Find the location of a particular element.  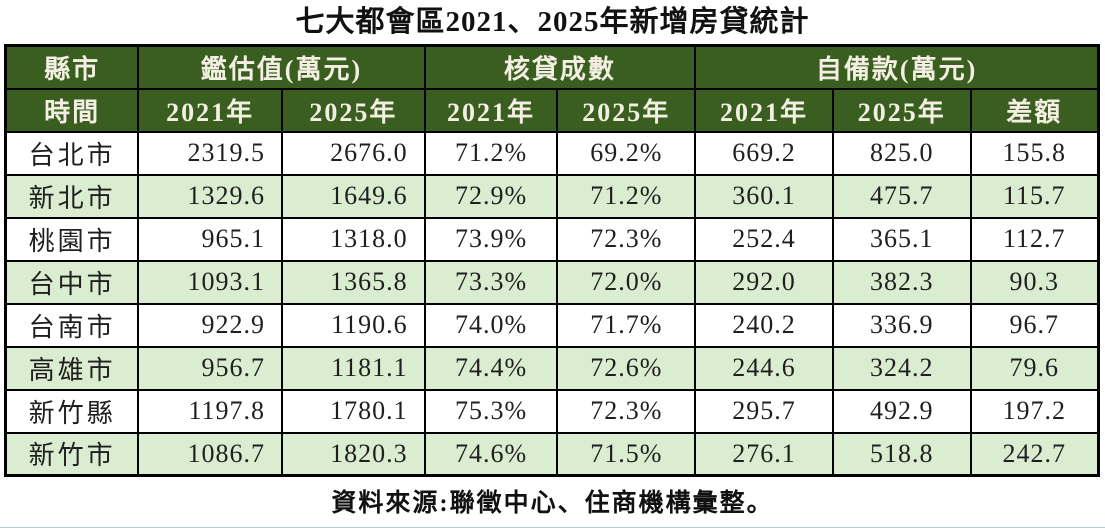

value-cell: 1318.0 is located at coordinates (353, 239).